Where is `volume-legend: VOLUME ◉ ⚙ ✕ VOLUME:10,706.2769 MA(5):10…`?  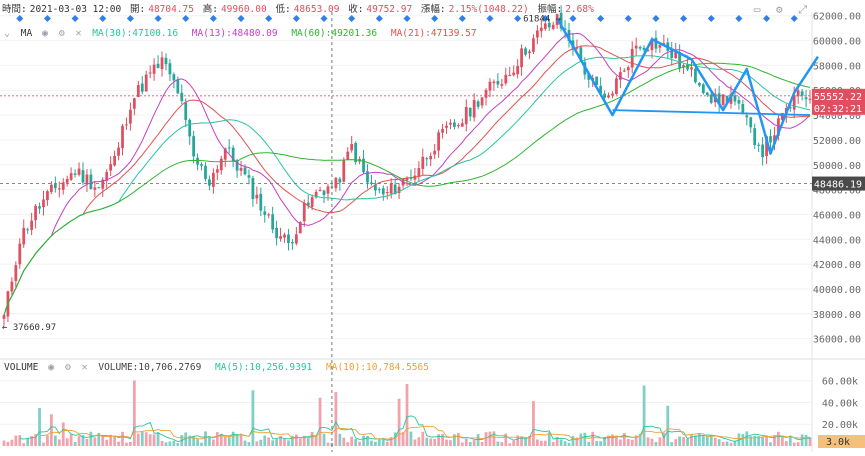 volume-legend: VOLUME ◉ ⚙ ✕ VOLUME:10,706.2769 MA(5):10… is located at coordinates (216, 367).